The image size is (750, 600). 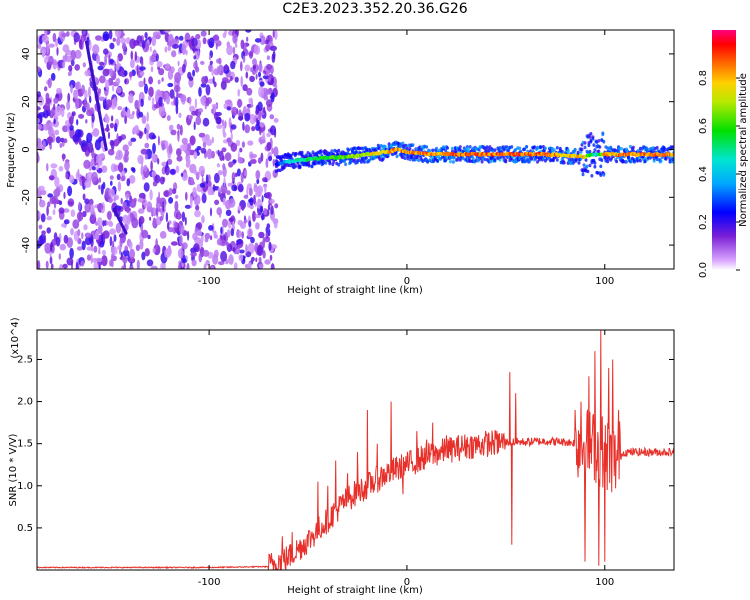 What do you see at coordinates (158, 149) in the screenshot?
I see `spectrogram-noise-region` at bounding box center [158, 149].